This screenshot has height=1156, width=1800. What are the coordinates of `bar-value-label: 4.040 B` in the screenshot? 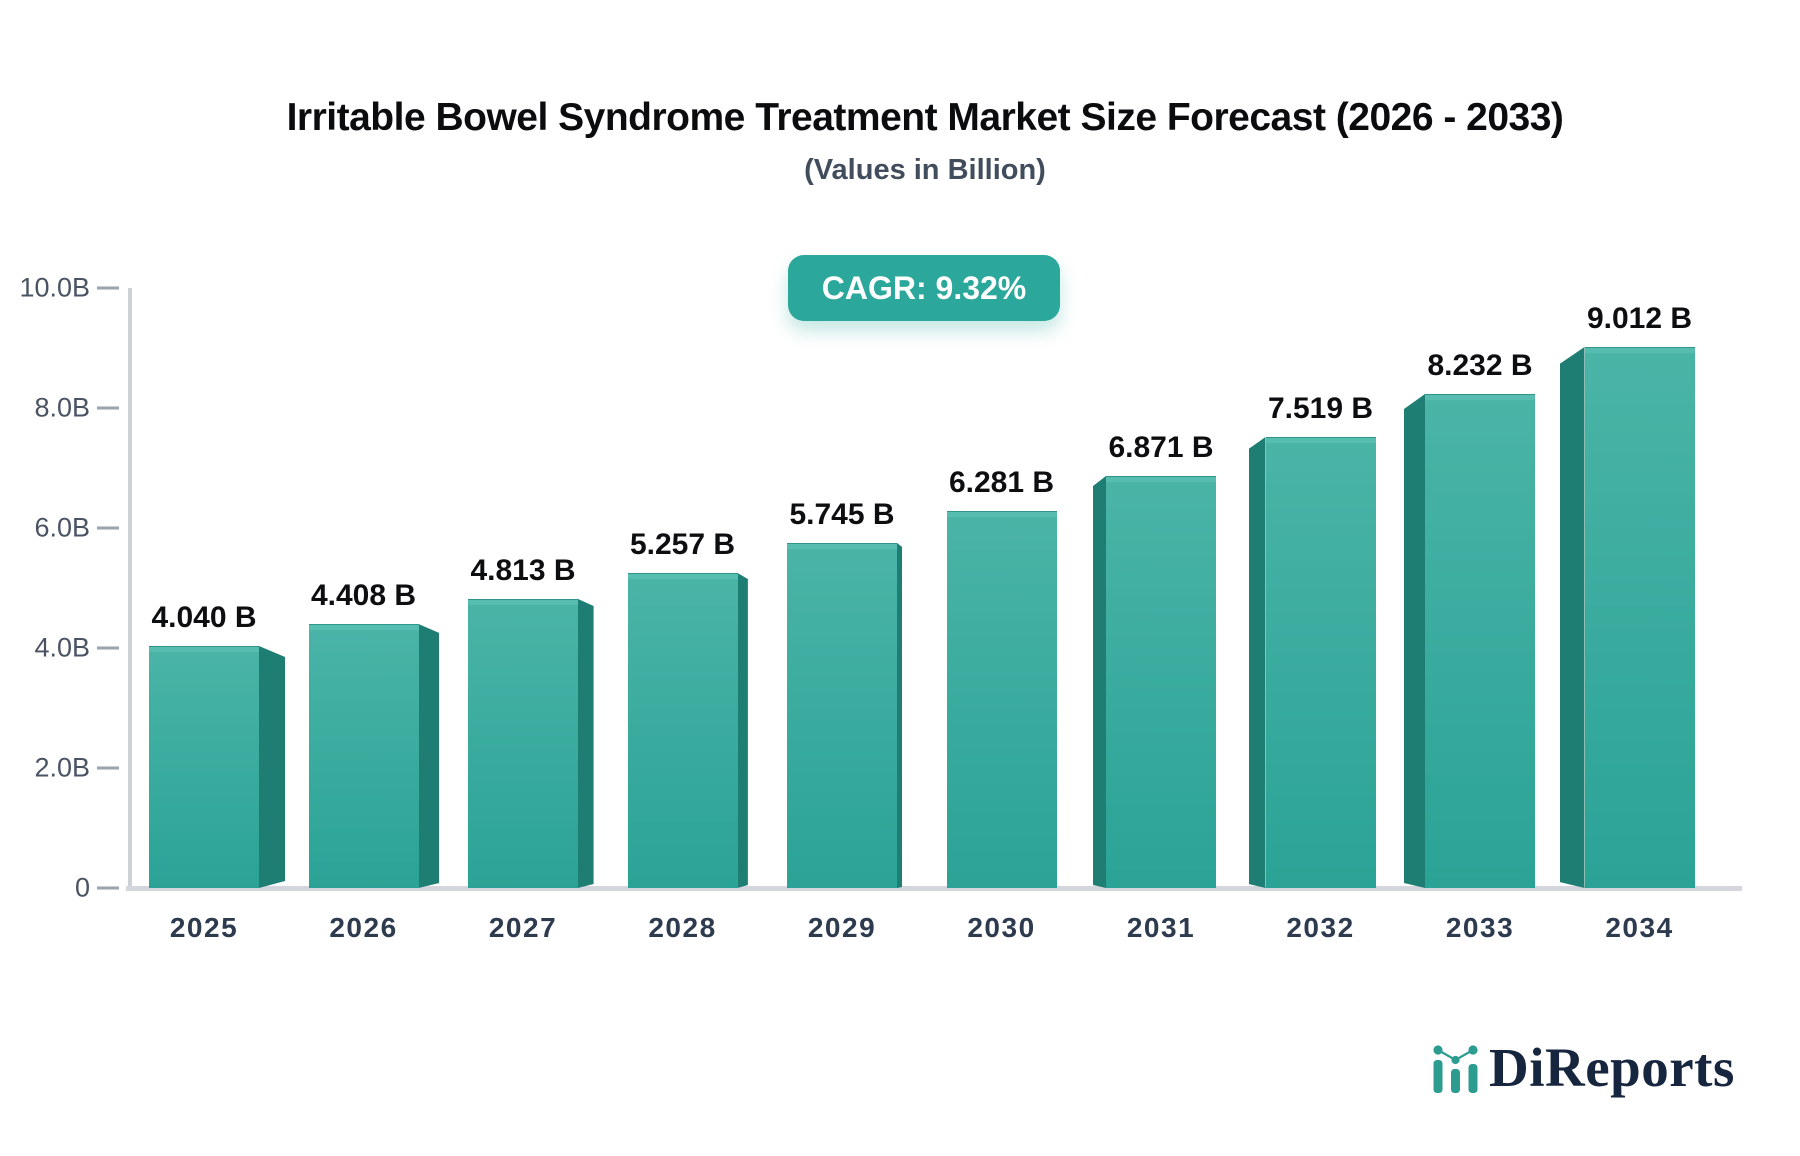 It's located at (204, 617).